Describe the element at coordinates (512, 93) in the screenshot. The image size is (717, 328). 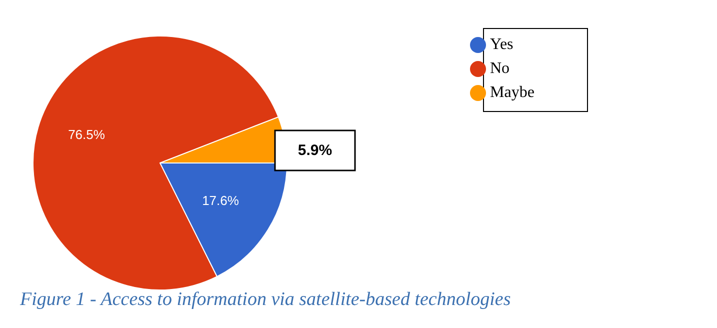
I see `legend-label: Maybe` at that location.